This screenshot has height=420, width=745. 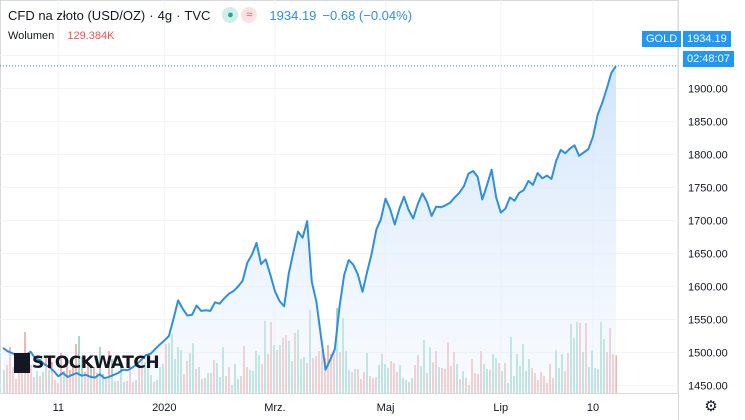 What do you see at coordinates (274, 408) in the screenshot?
I see `x-tick-label: Mrz.` at bounding box center [274, 408].